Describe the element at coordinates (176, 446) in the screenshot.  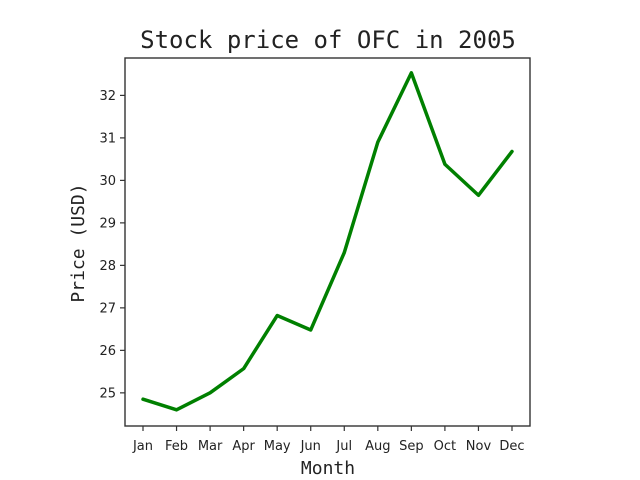
I see `x-tick-label: Feb` at that location.